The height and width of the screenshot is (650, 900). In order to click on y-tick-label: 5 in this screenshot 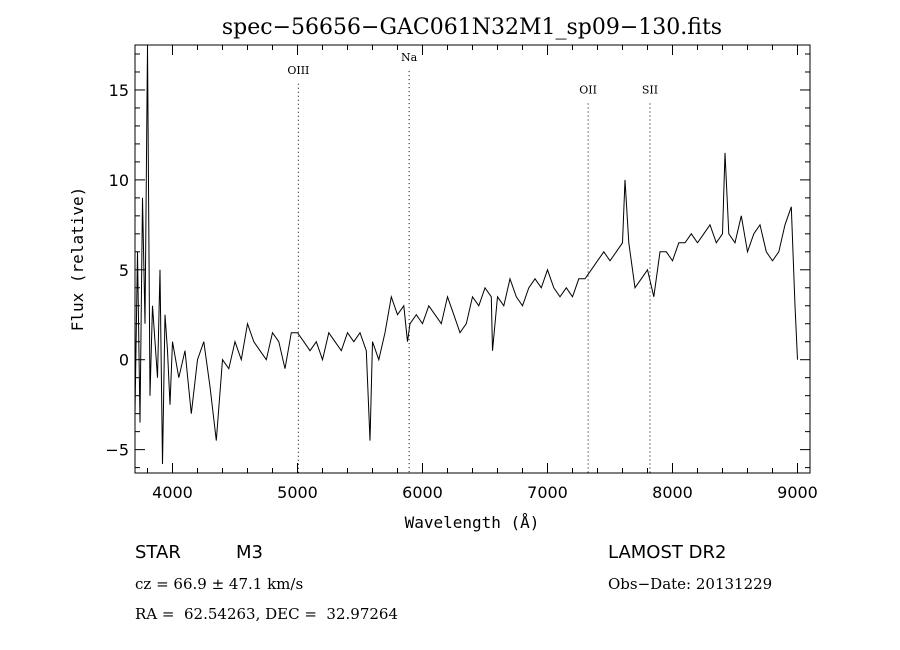, I will do `click(124, 270)`.